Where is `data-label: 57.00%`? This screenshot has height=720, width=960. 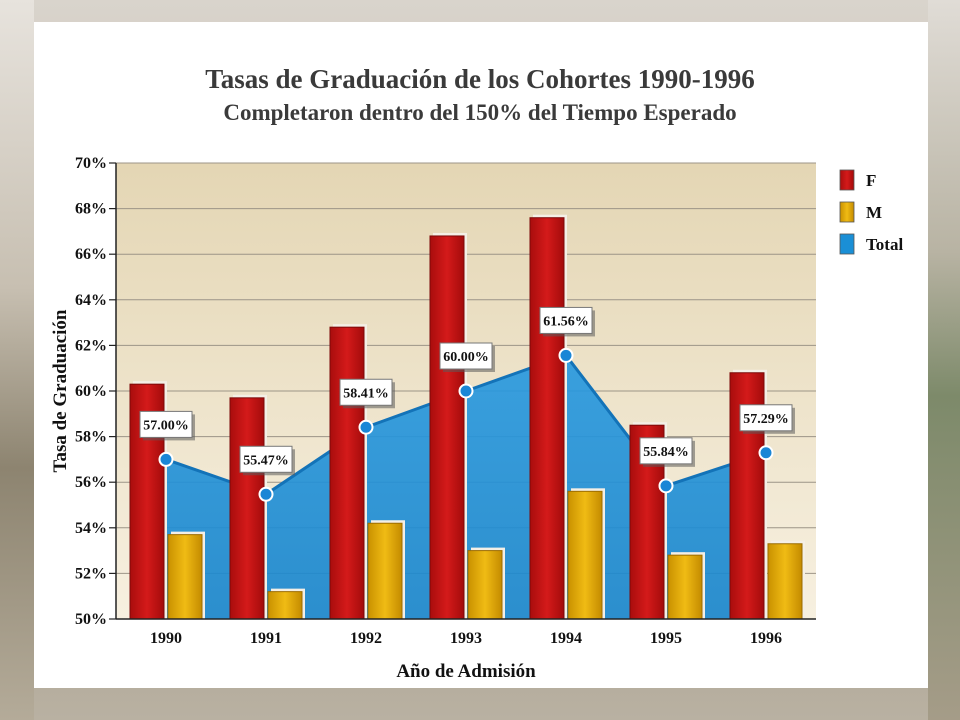
data-label: 57.00% is located at coordinates (166, 425).